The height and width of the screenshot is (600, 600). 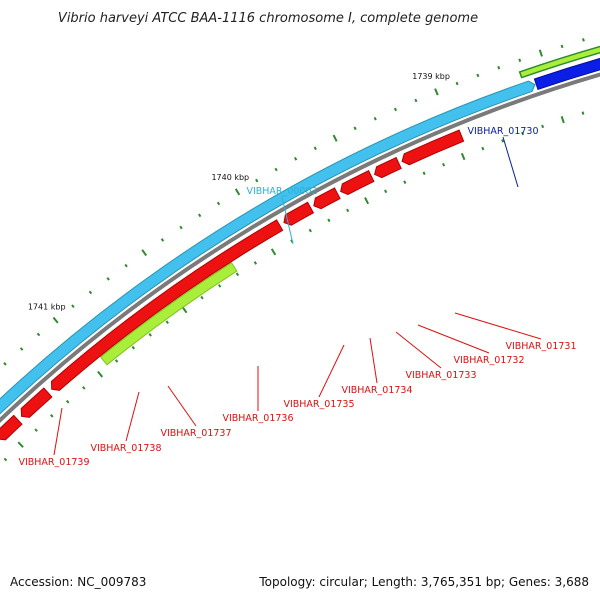 I want to click on gene-label: VIBHAR_01731, so click(x=540, y=346).